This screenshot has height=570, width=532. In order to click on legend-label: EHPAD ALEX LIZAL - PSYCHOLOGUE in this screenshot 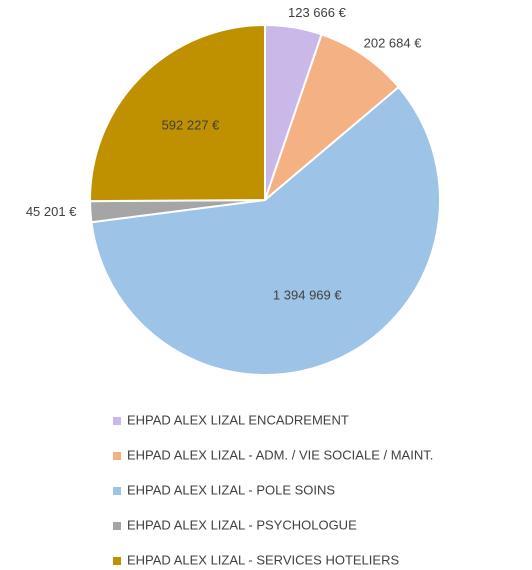, I will do `click(242, 524)`.